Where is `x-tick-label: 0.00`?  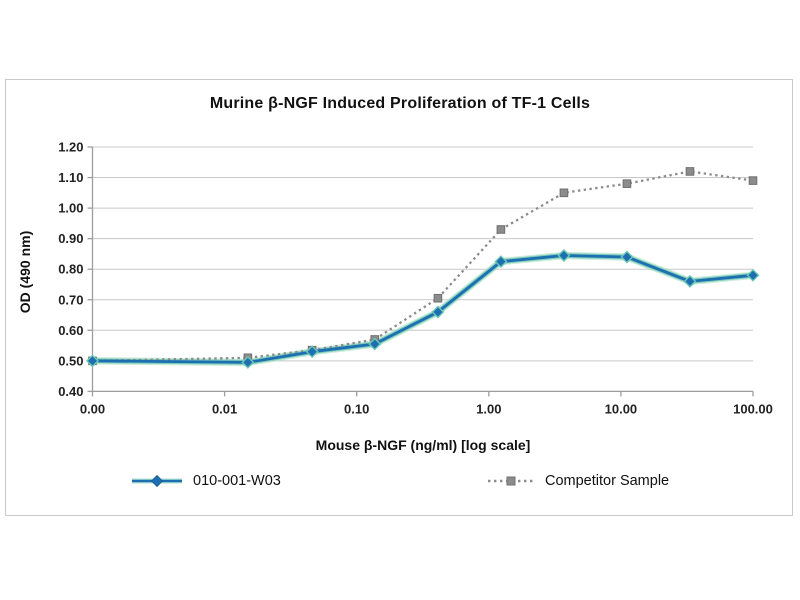
x-tick-label: 0.00 is located at coordinates (92, 408).